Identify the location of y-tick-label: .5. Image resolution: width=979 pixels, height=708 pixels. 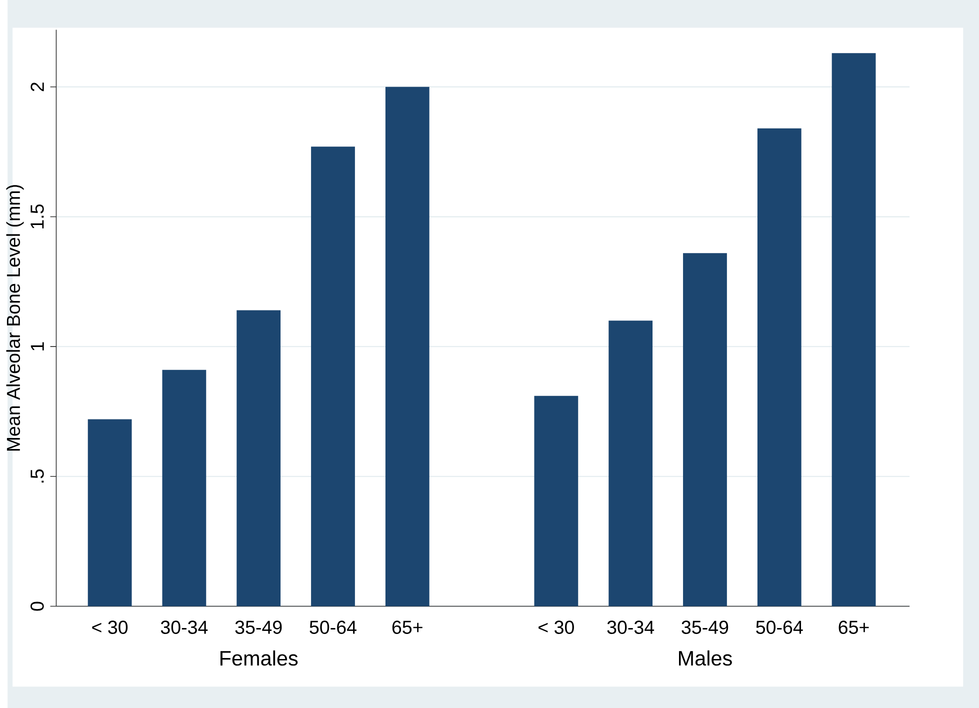
(37, 475).